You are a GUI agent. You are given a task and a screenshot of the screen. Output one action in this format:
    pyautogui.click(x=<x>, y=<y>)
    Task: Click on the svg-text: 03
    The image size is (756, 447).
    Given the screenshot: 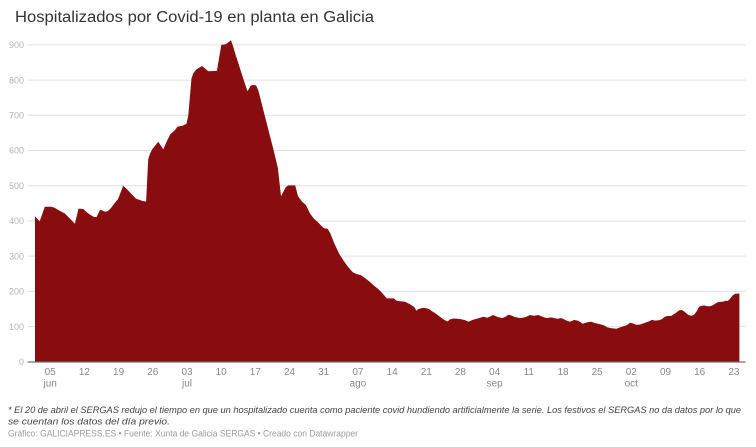 What is the action you would take?
    pyautogui.click(x=187, y=372)
    